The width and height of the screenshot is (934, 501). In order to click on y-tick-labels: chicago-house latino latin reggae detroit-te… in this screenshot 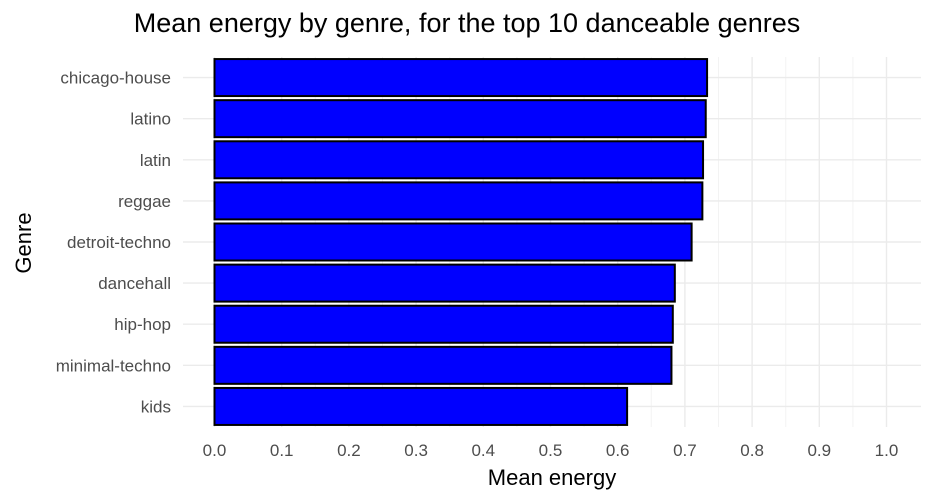, I will do `click(113, 243)`.